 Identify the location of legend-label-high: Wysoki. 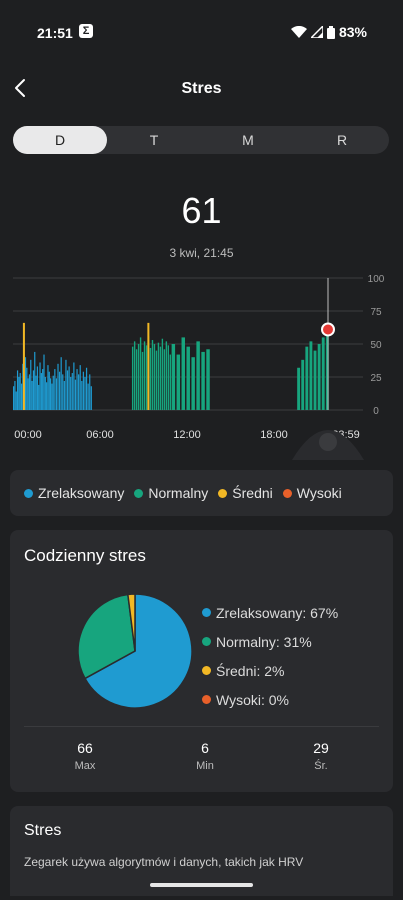
(319, 493).